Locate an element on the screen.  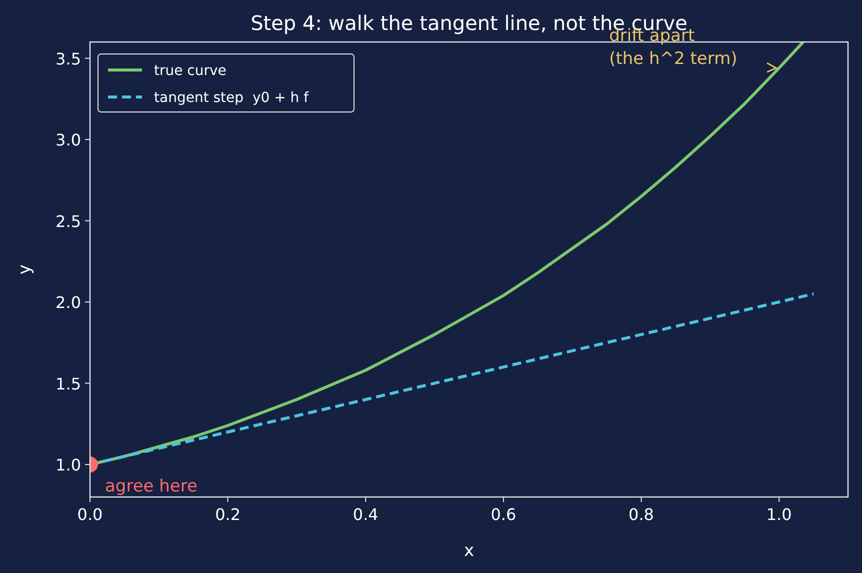
y-tick-label: 3.0 is located at coordinates (68, 140).